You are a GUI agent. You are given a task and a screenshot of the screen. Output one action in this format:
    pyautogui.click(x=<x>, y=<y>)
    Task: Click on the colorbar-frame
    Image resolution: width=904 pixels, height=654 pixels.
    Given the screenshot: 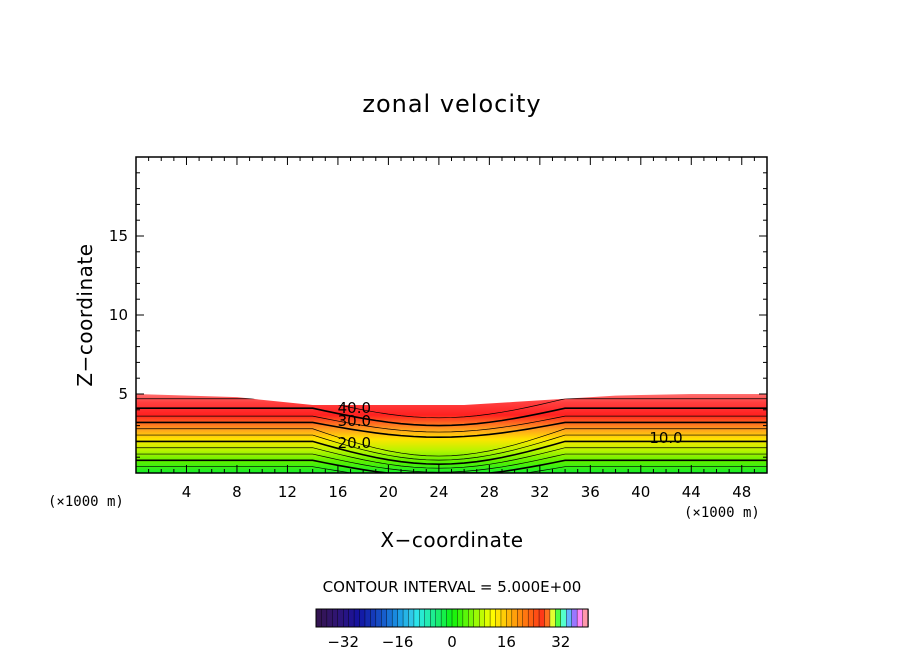 What is the action you would take?
    pyautogui.click(x=452, y=618)
    